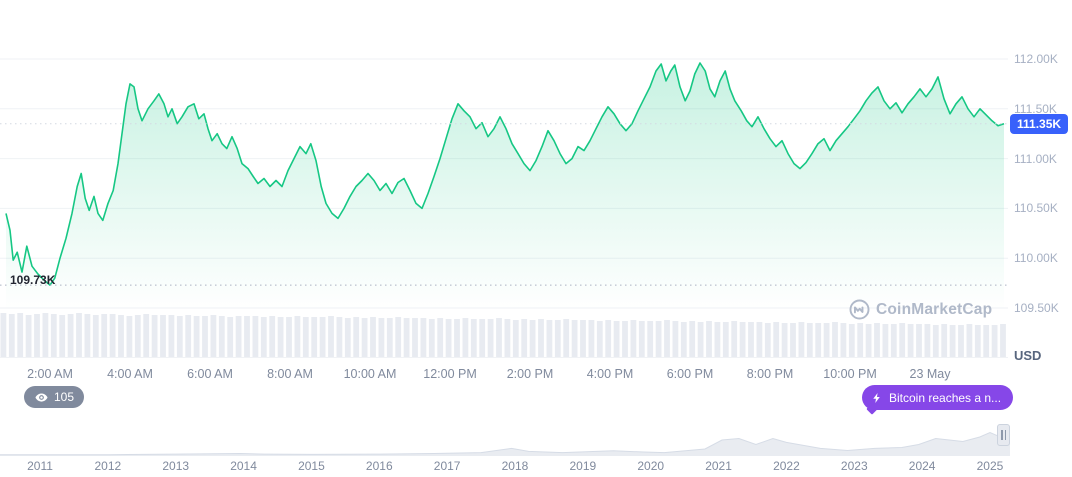  What do you see at coordinates (108, 466) in the screenshot?
I see `year-label: 2012` at bounding box center [108, 466].